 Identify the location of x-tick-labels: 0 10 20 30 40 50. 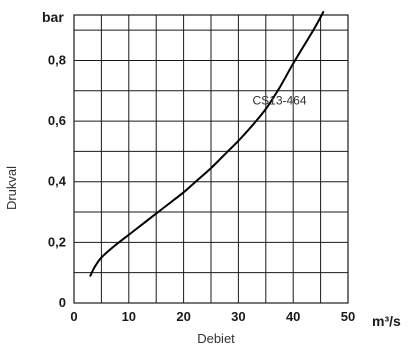
(212, 316).